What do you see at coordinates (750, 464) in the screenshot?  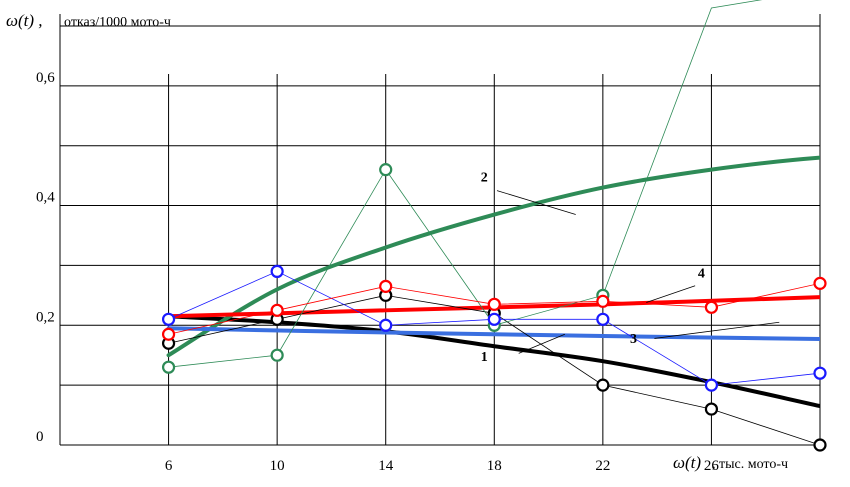 I see `x-axis-unit: , тыс. мото-ч` at bounding box center [750, 464].